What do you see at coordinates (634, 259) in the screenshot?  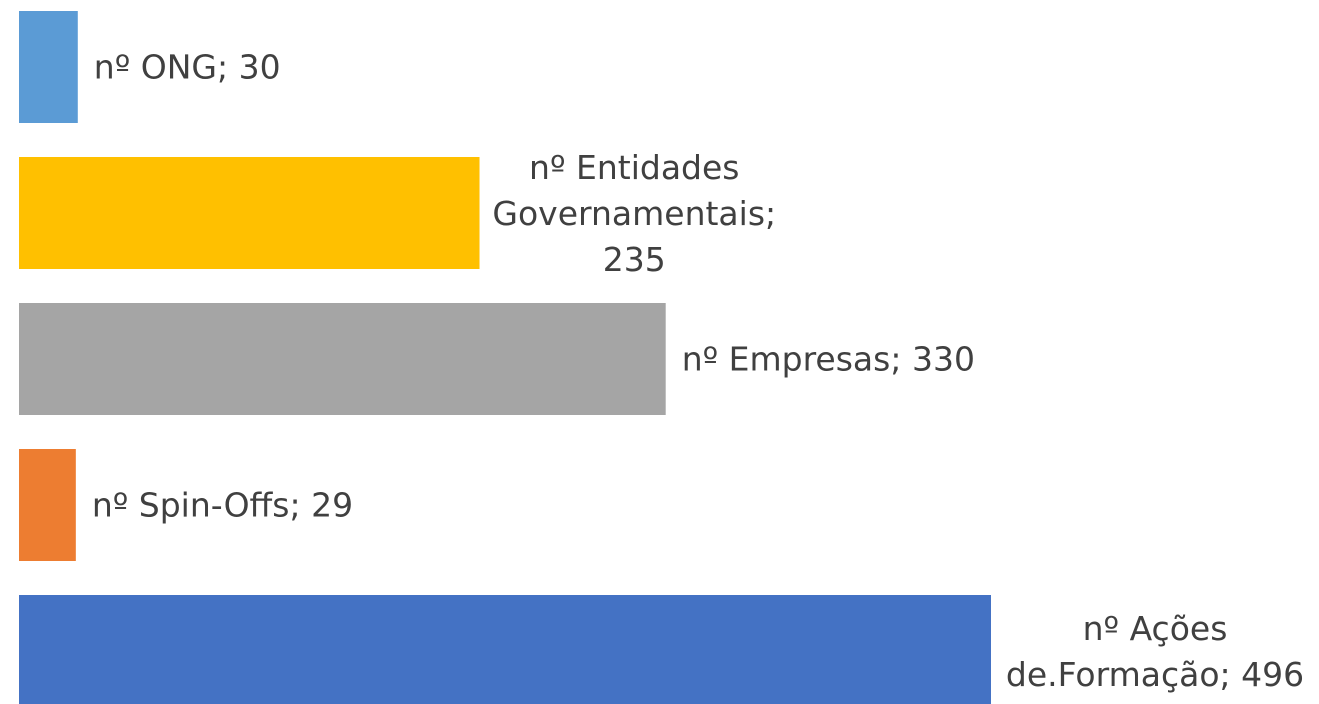 I see `data-label-2-line-3: 235` at bounding box center [634, 259].